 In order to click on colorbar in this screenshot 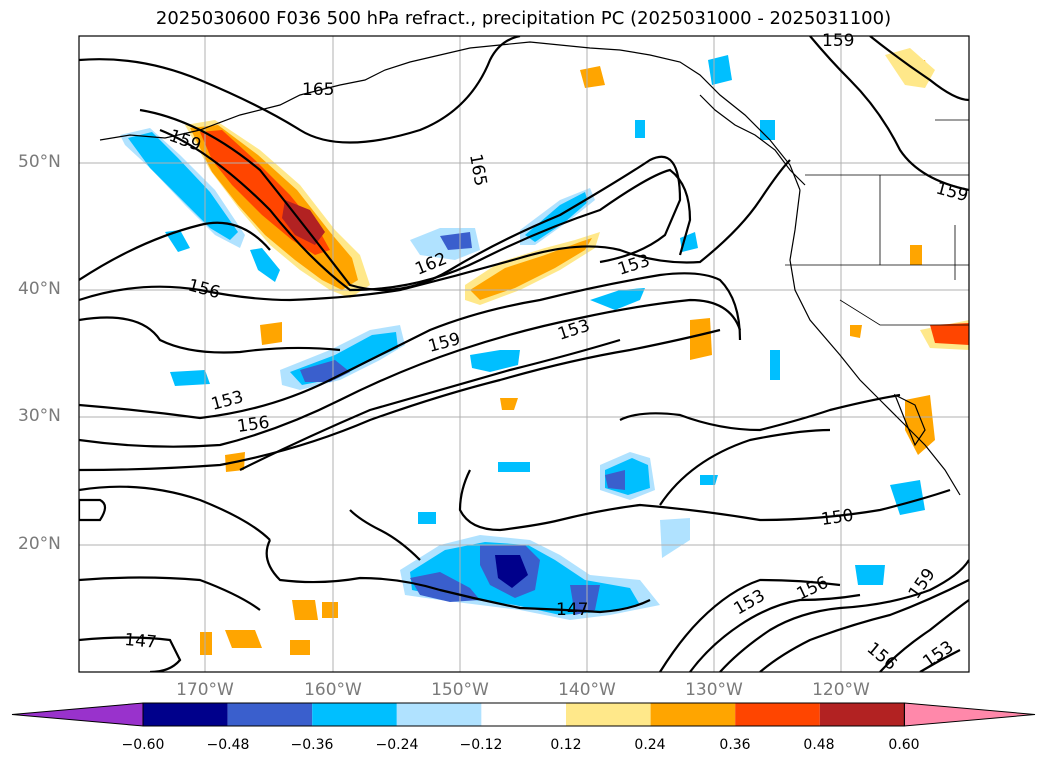, I will do `click(523, 714)`.